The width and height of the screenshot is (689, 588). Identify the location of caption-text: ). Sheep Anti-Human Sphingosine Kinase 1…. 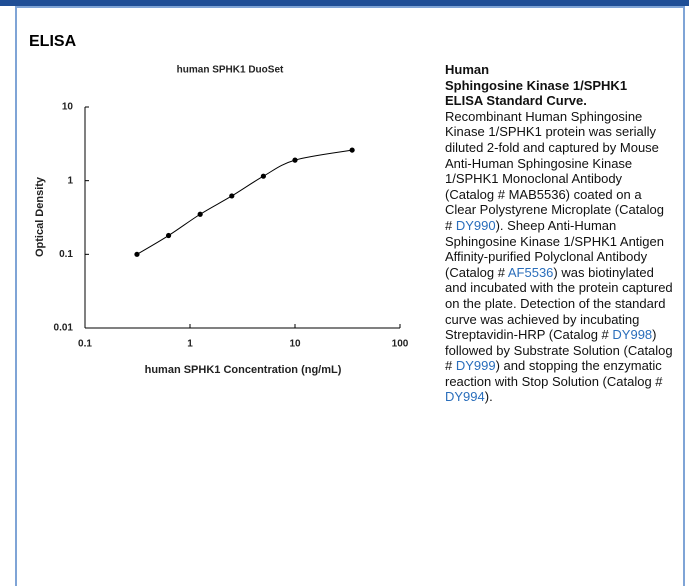
(554, 248).